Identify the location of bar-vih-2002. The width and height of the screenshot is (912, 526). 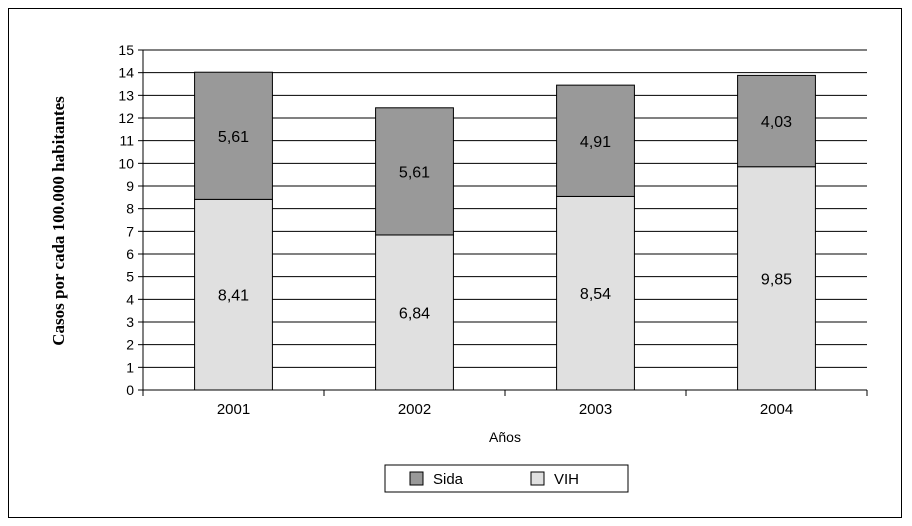
(414, 312).